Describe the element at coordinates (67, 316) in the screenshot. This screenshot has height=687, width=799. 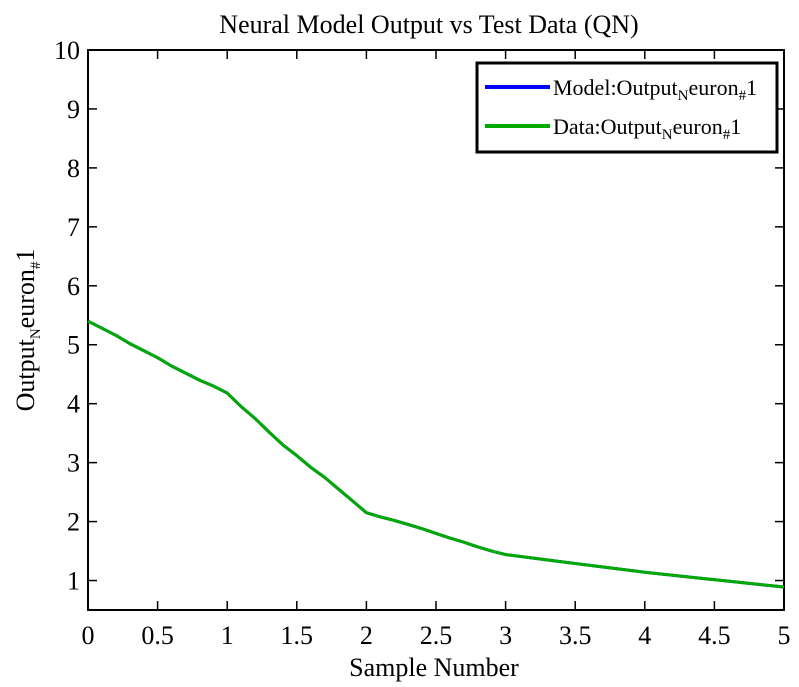
I see `y-tick-labels: 1 2 3 4 5 6 7 8 9 10` at that location.